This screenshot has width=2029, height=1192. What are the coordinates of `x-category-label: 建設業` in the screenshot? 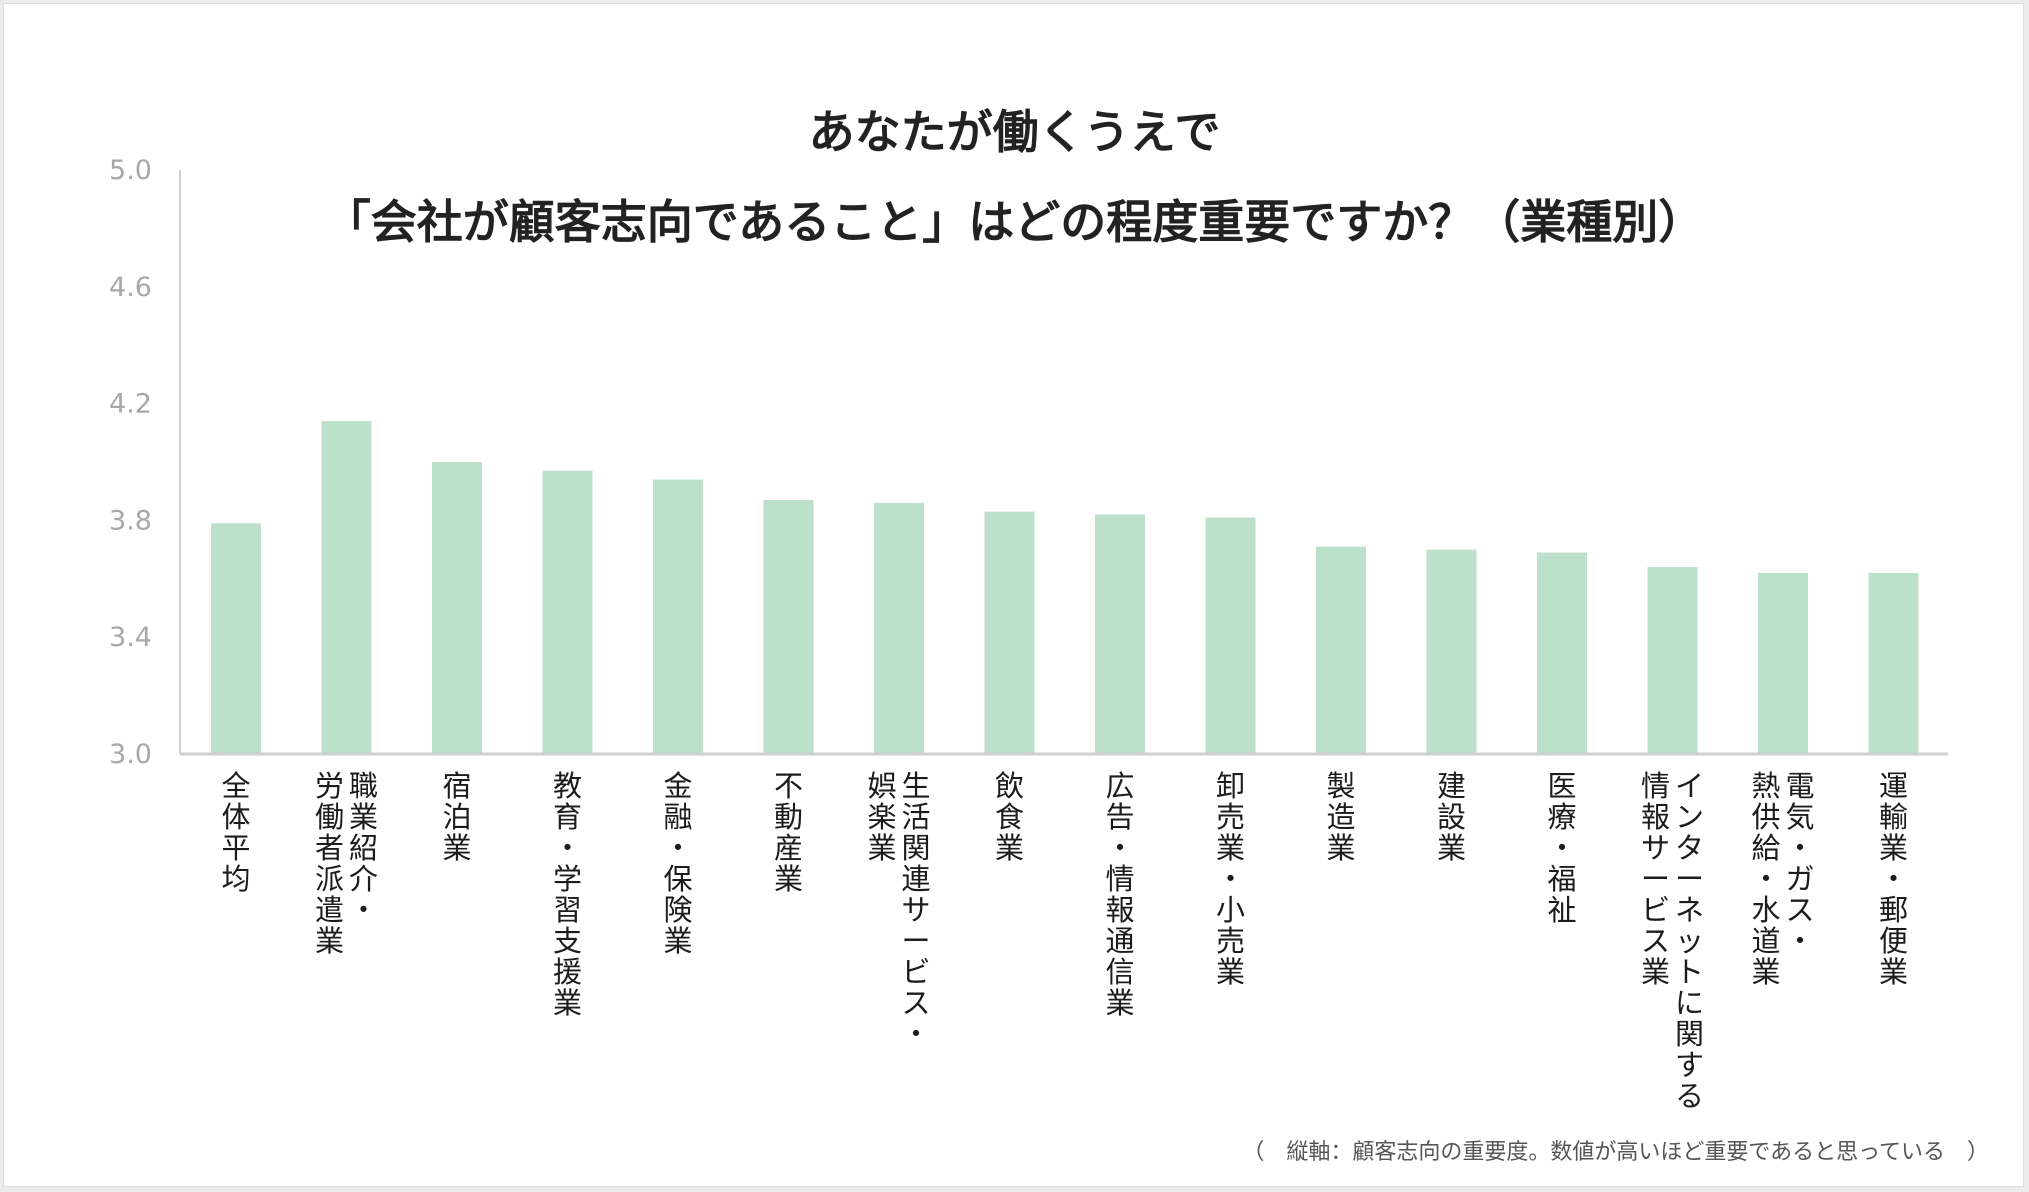 It's located at (1451, 817).